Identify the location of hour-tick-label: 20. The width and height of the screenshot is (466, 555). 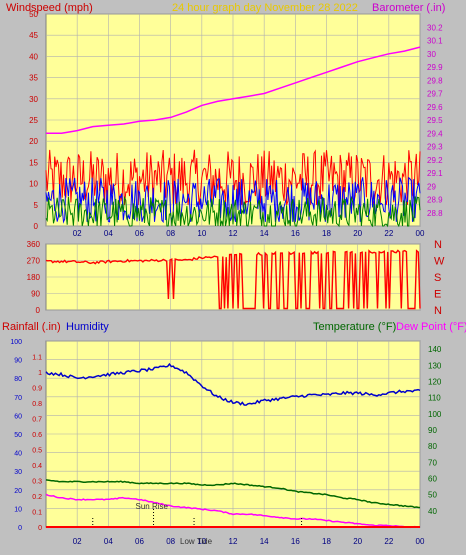
(357, 233).